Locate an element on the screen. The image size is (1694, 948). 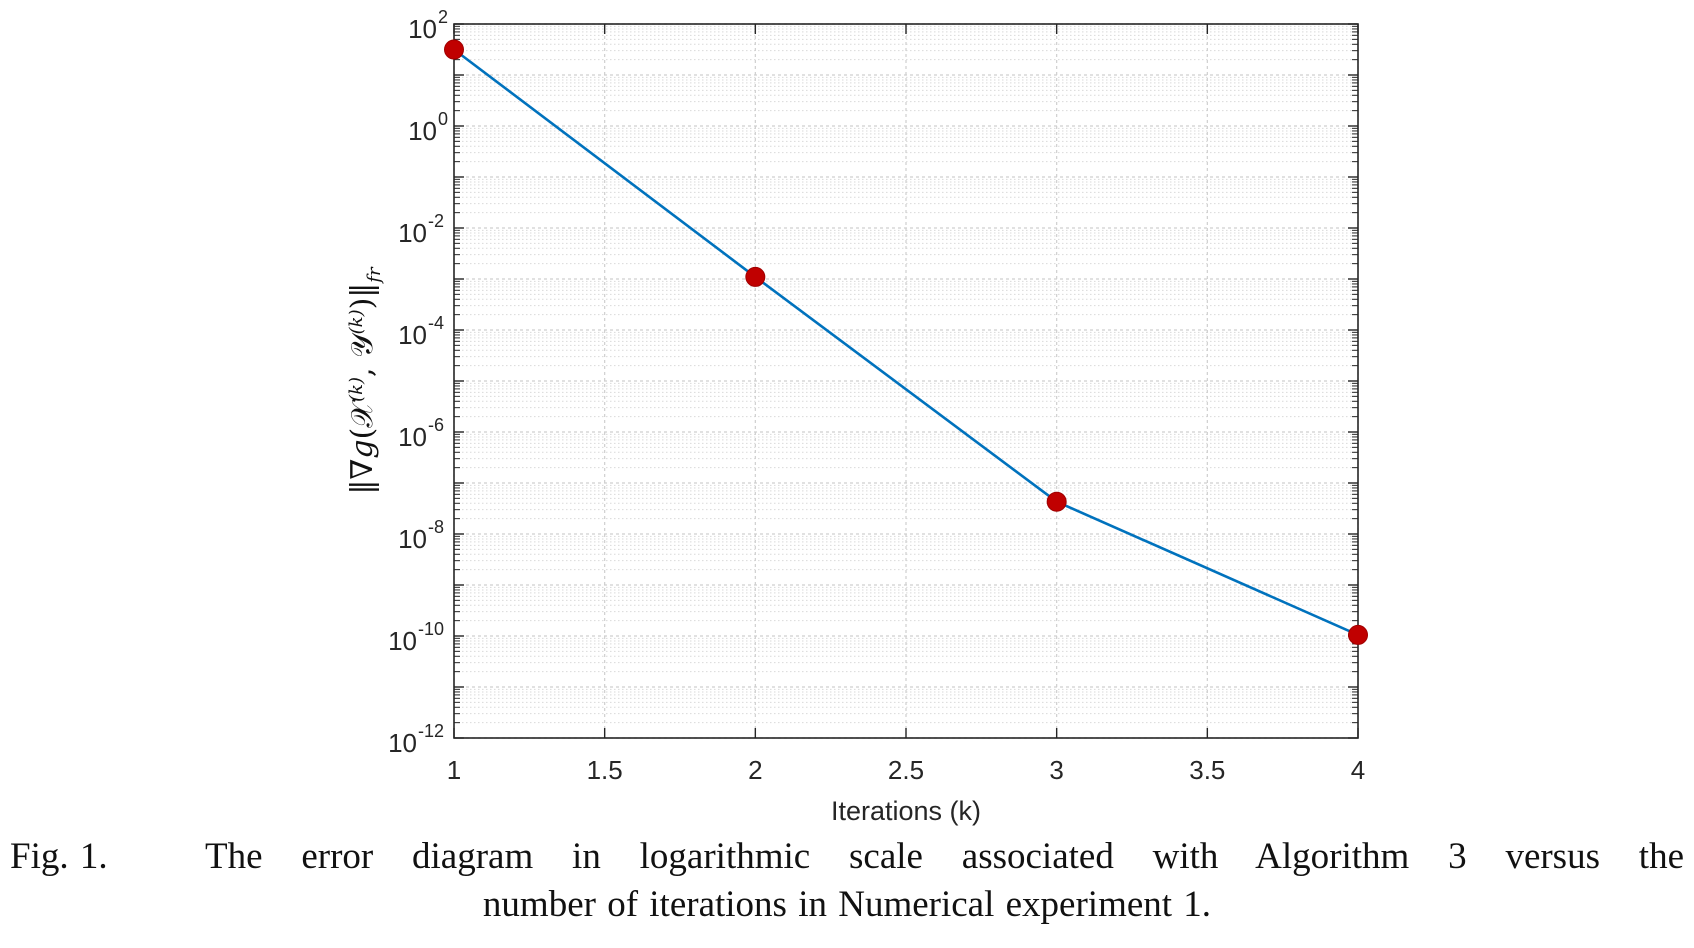
y-axis-label: ‖∇g(𝒳(k), 𝒴(k))‖fr is located at coordinates (365, 380).